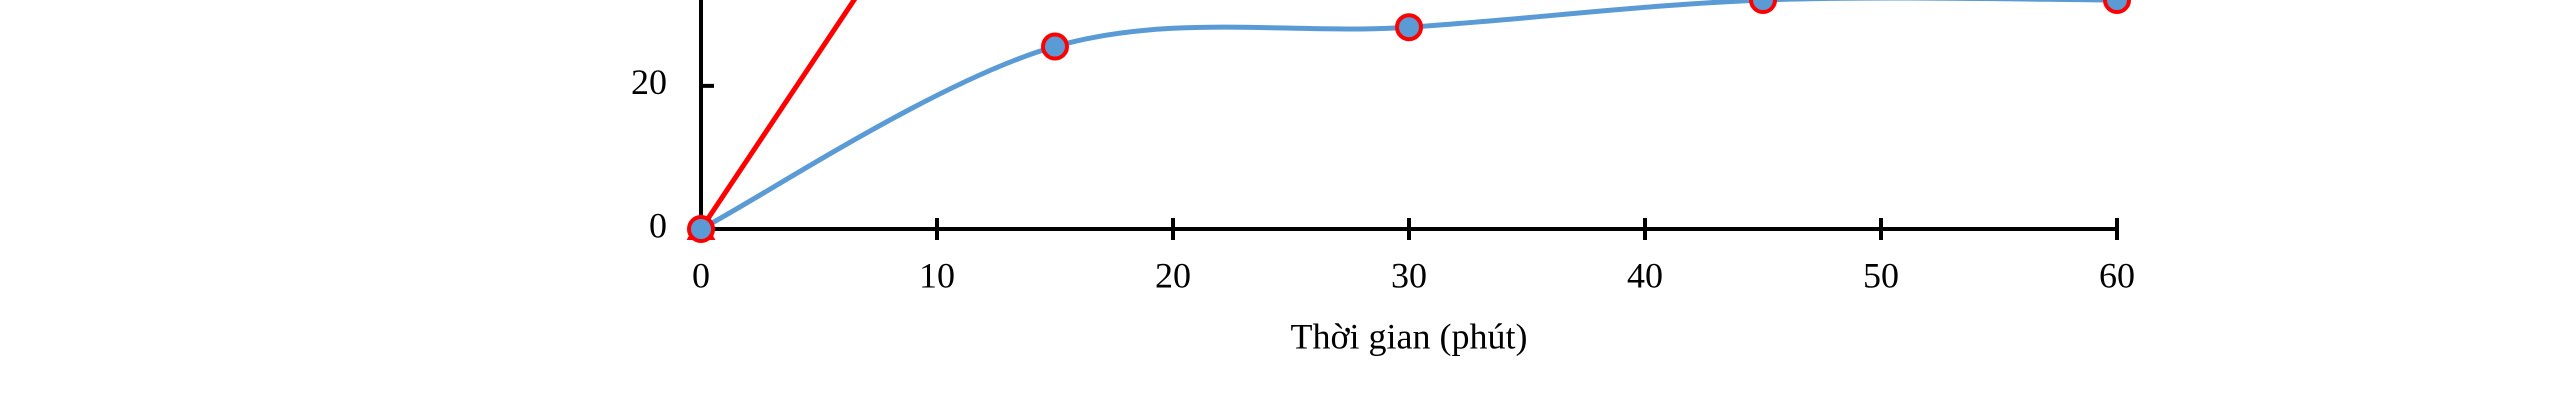  Describe the element at coordinates (1409, 336) in the screenshot. I see `x-axis-label: Thời gian (phút)` at that location.